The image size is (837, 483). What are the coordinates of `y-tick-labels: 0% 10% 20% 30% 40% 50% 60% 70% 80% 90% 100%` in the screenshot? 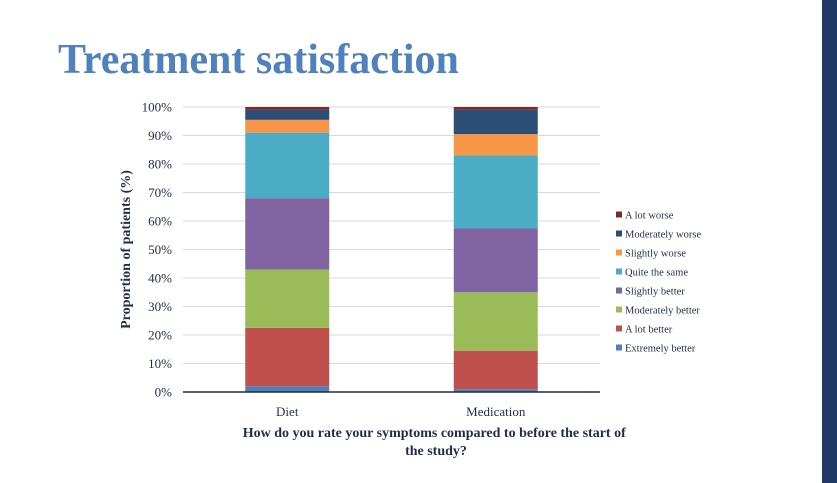 It's located at (157, 250).